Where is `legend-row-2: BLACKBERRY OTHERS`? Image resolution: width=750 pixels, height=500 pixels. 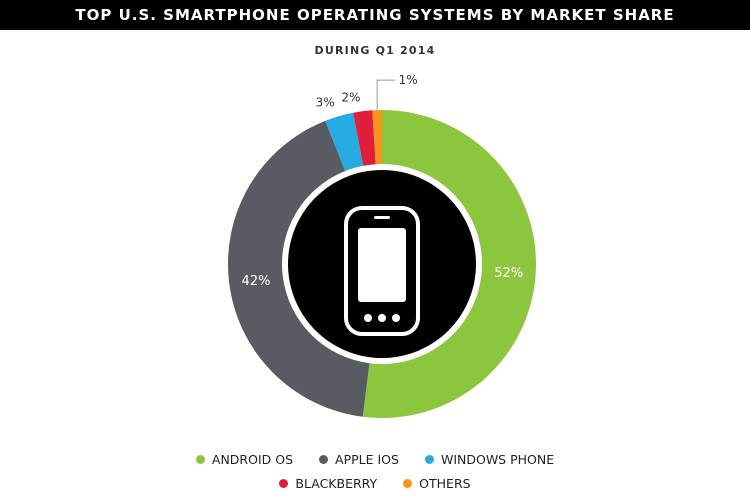
legend-row-2: BLACKBERRY OTHERS is located at coordinates (375, 483).